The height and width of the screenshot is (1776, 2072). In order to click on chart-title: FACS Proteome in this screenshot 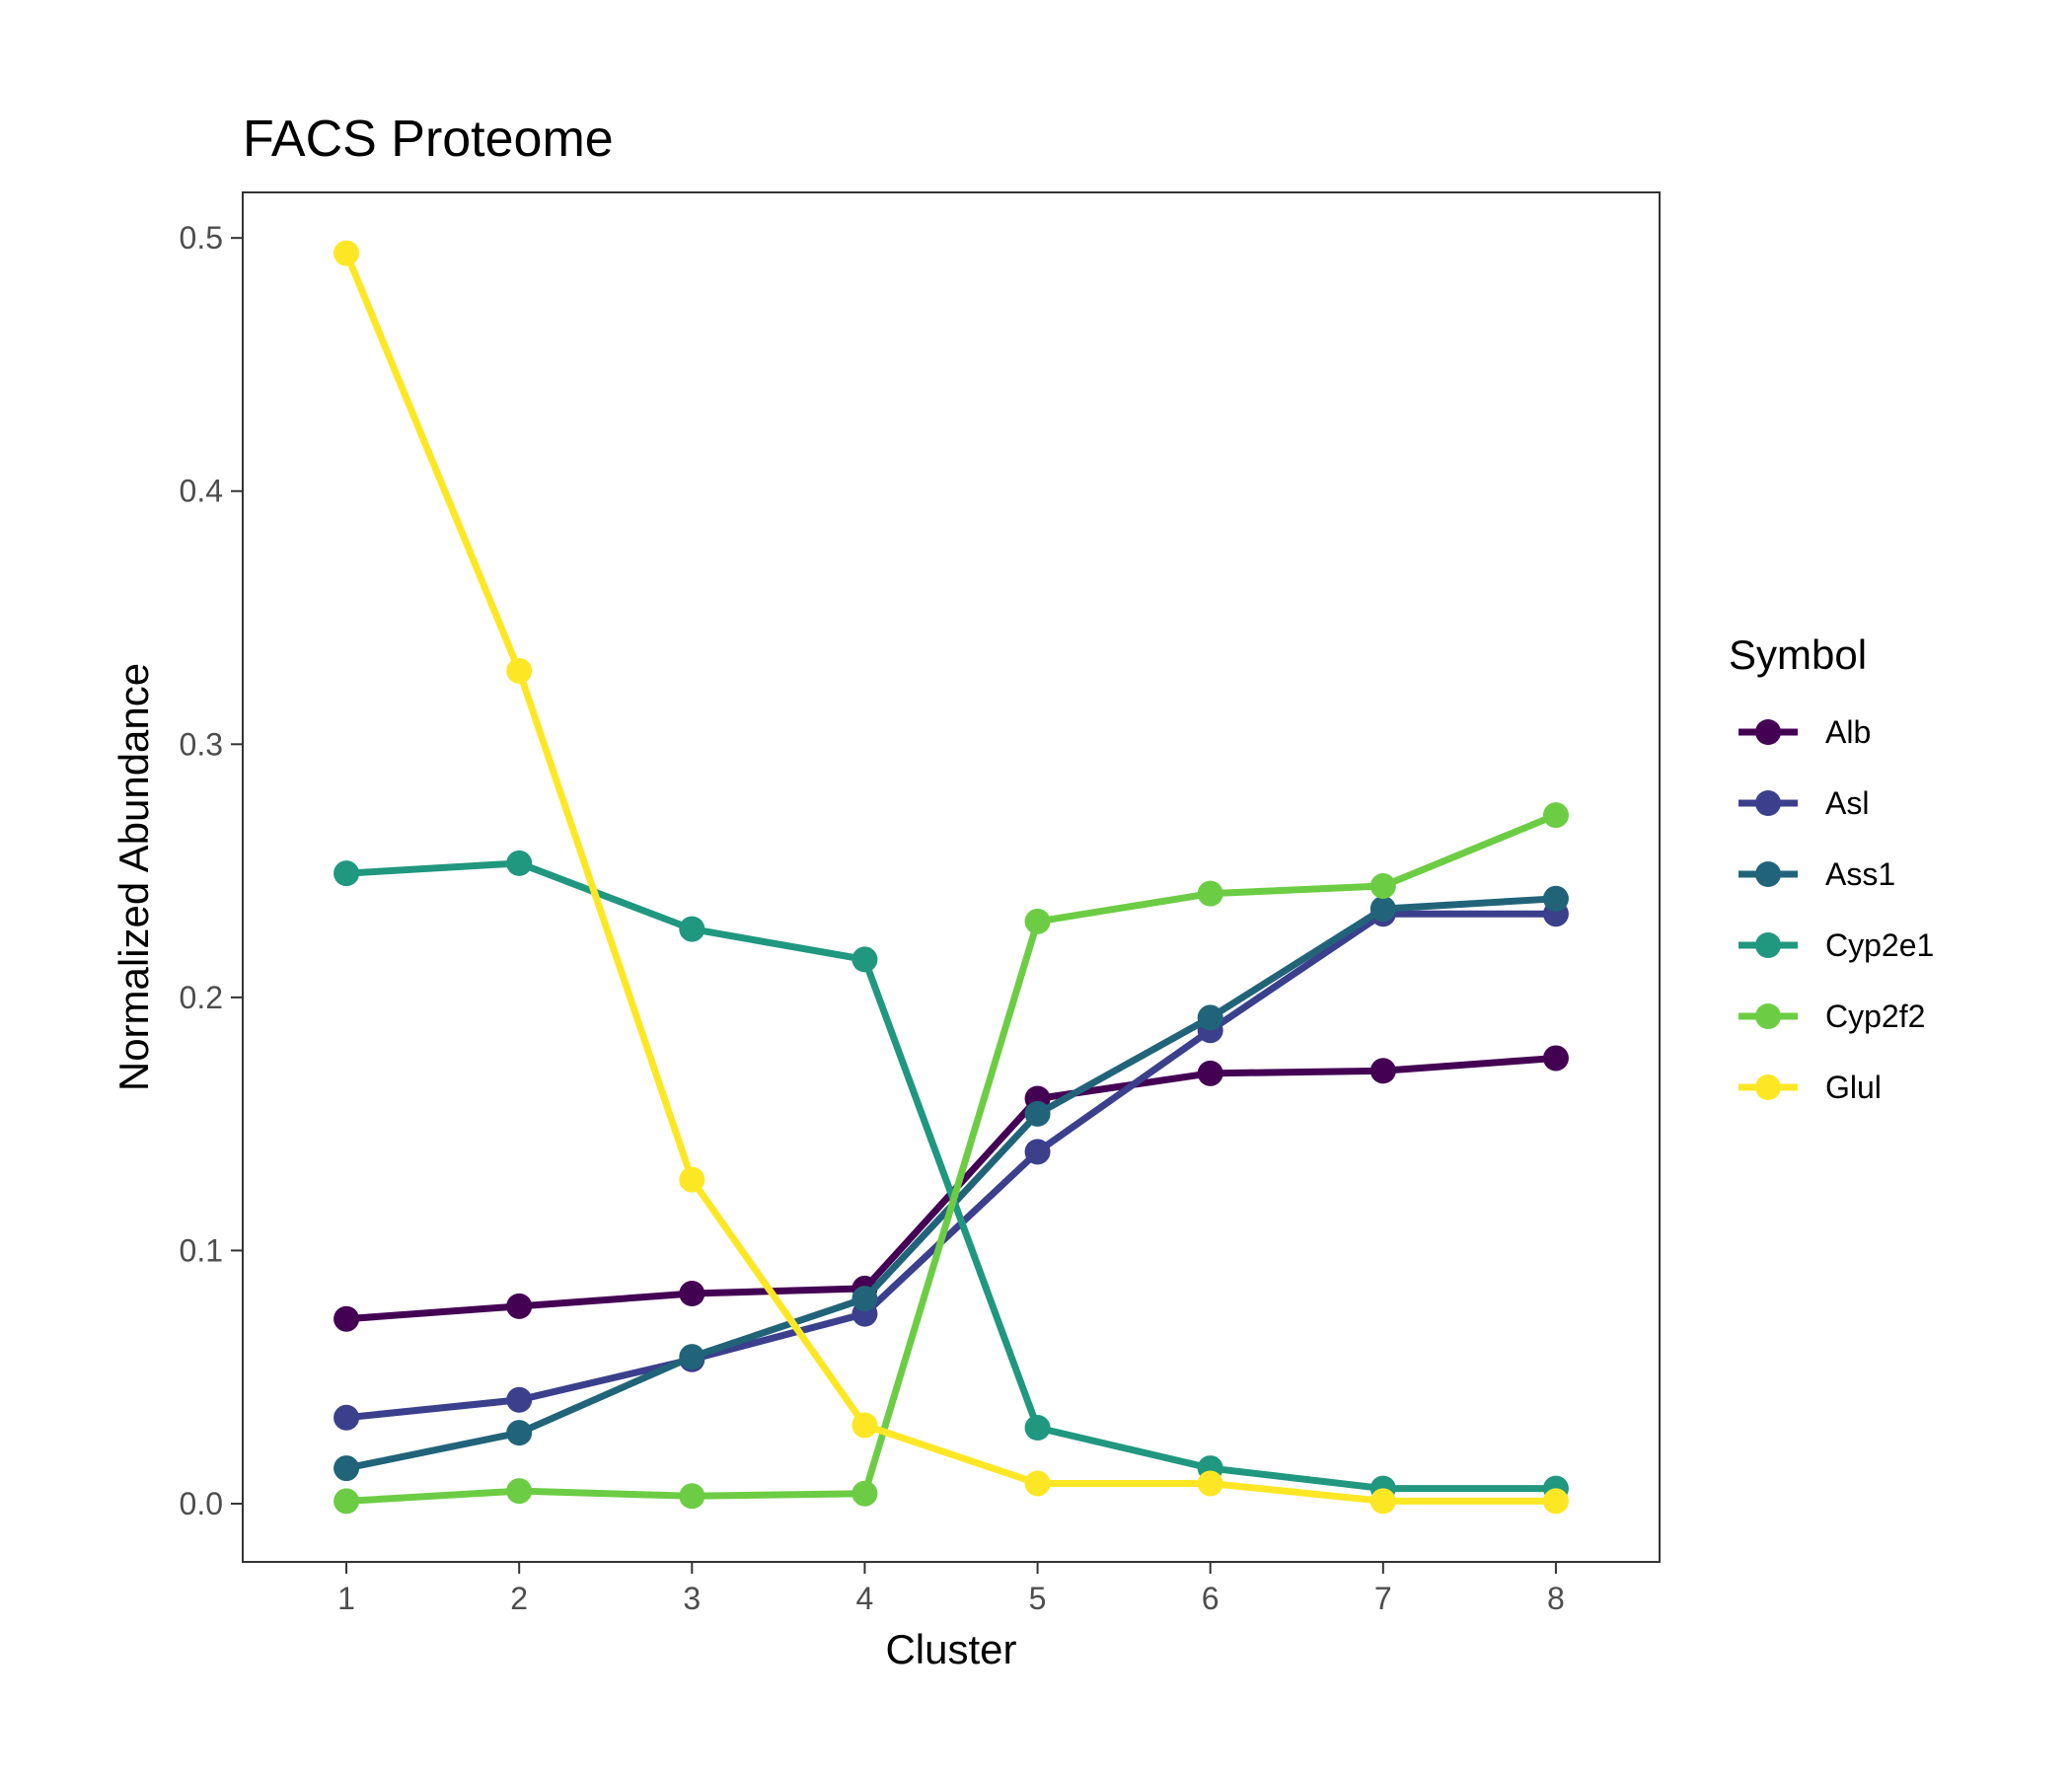, I will do `click(429, 140)`.